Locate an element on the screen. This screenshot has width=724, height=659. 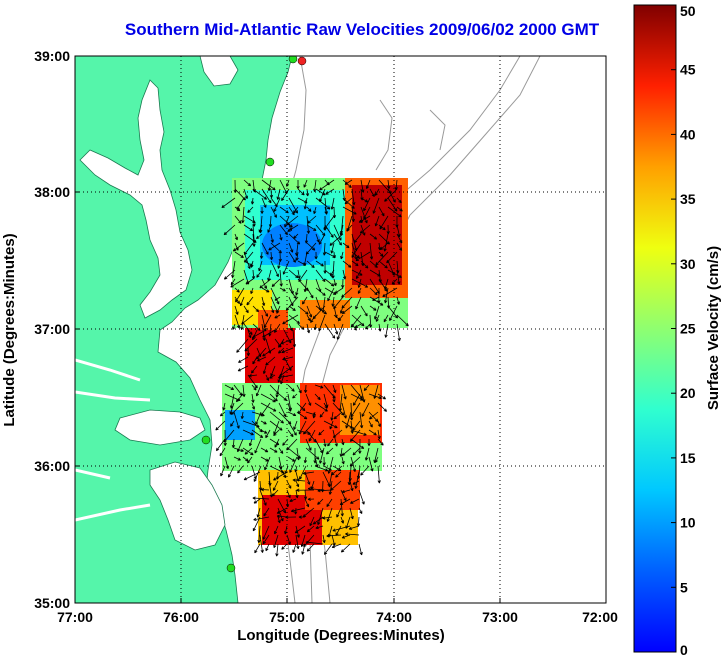
colorbar-tick-label: 30 is located at coordinates (688, 264).